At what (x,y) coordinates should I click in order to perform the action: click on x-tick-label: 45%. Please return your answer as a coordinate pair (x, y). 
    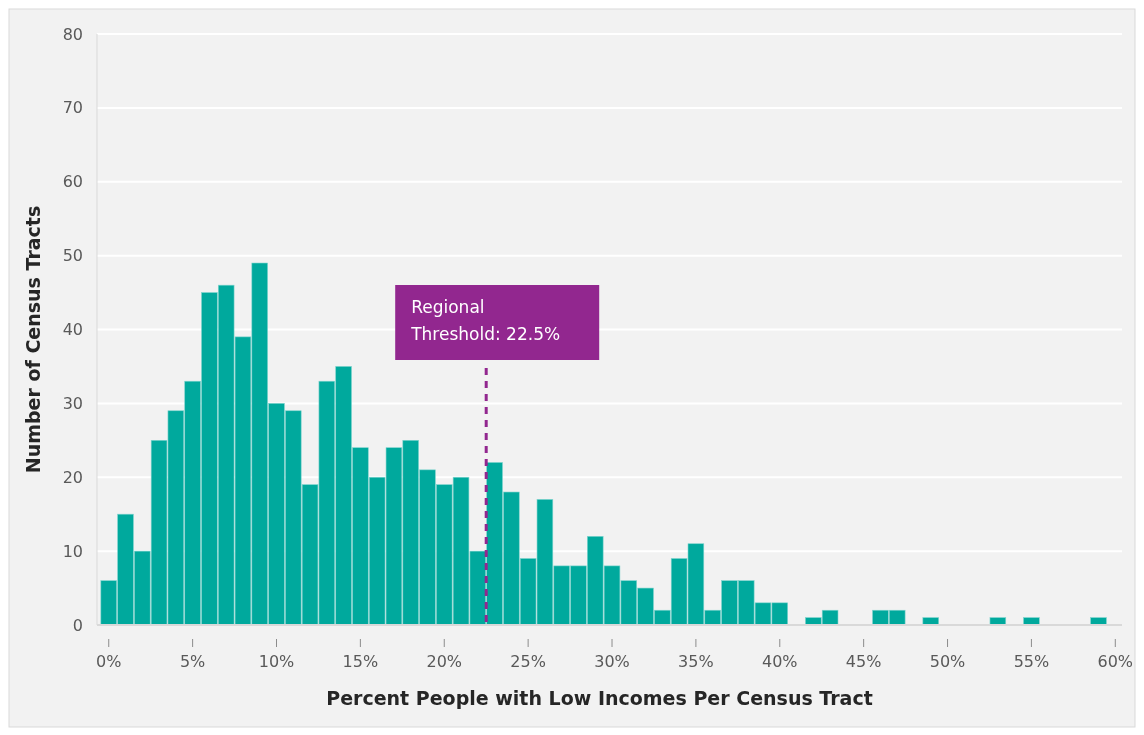
    Looking at the image, I should click on (863, 661).